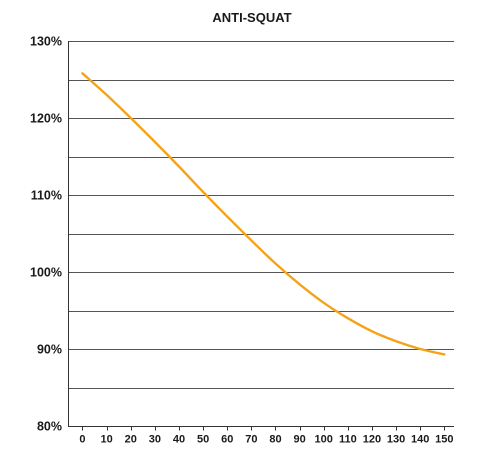  What do you see at coordinates (106, 440) in the screenshot?
I see `x-tick-label-10: 10` at bounding box center [106, 440].